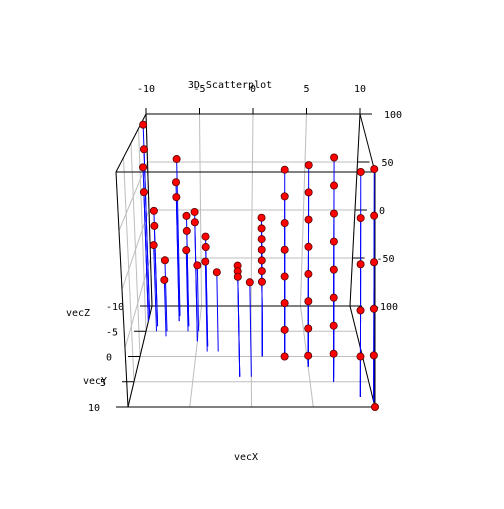 Image resolution: width=504 pixels, height=509 pixels. Describe the element at coordinates (360, 89) in the screenshot. I see `x-tick-label: 10` at that location.